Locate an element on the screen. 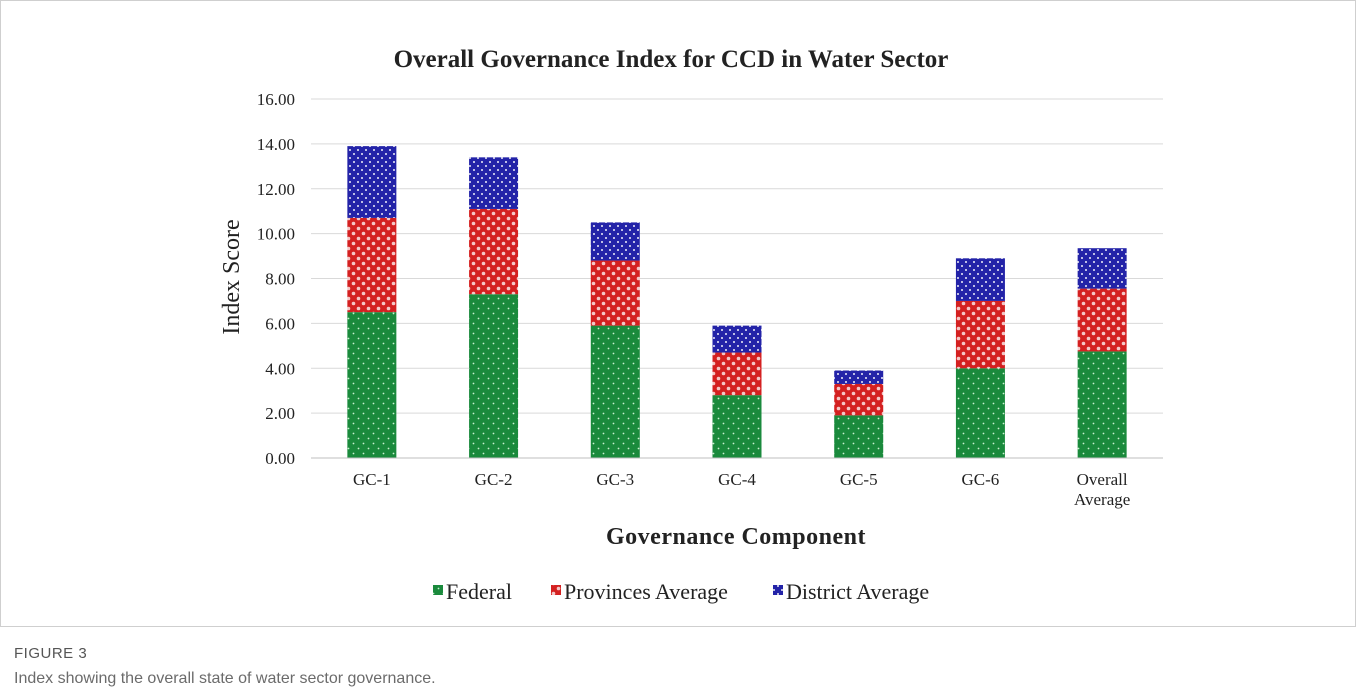  x-tick-label: GC-5 is located at coordinates (859, 479).